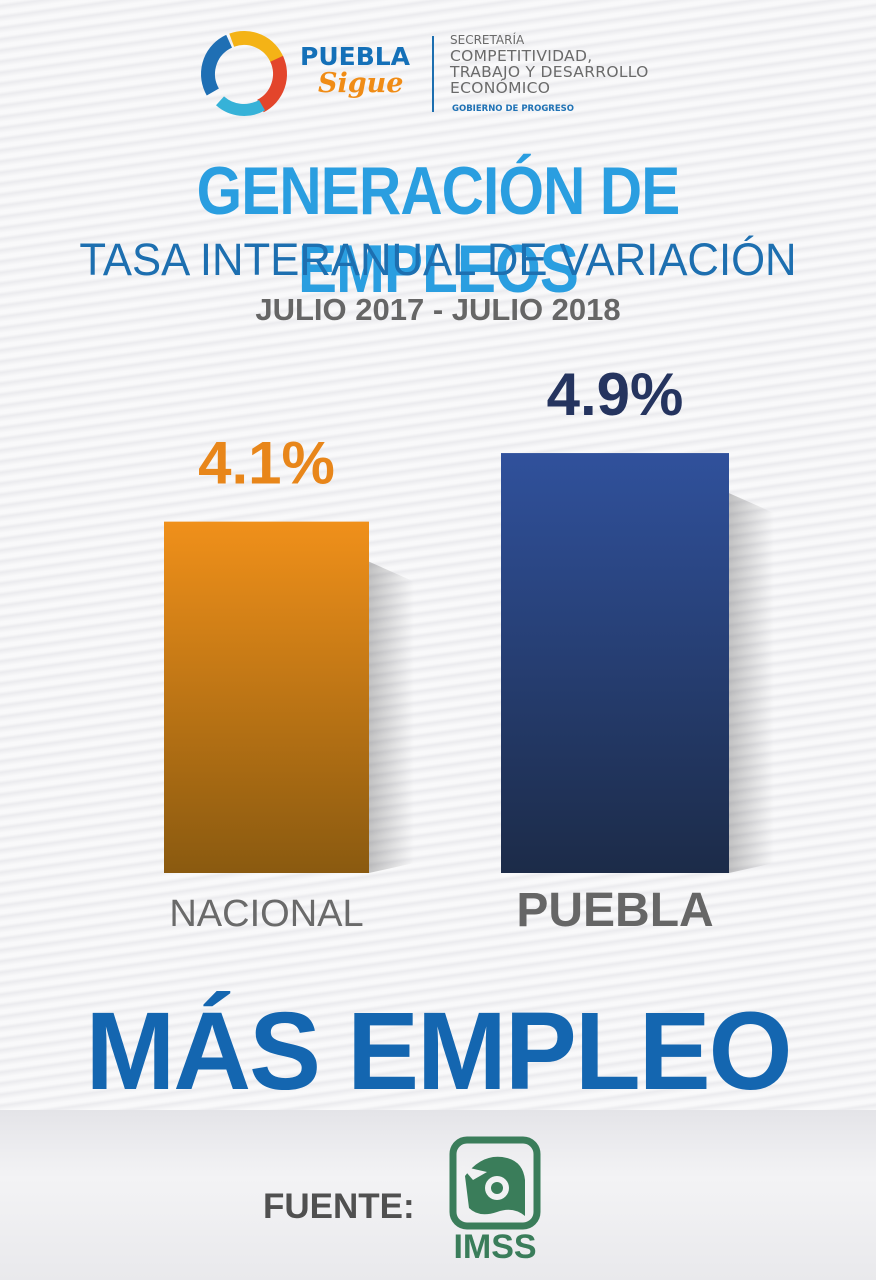  Describe the element at coordinates (487, 40) in the screenshot. I see `secretaria-label: SECRETARÍA` at that location.